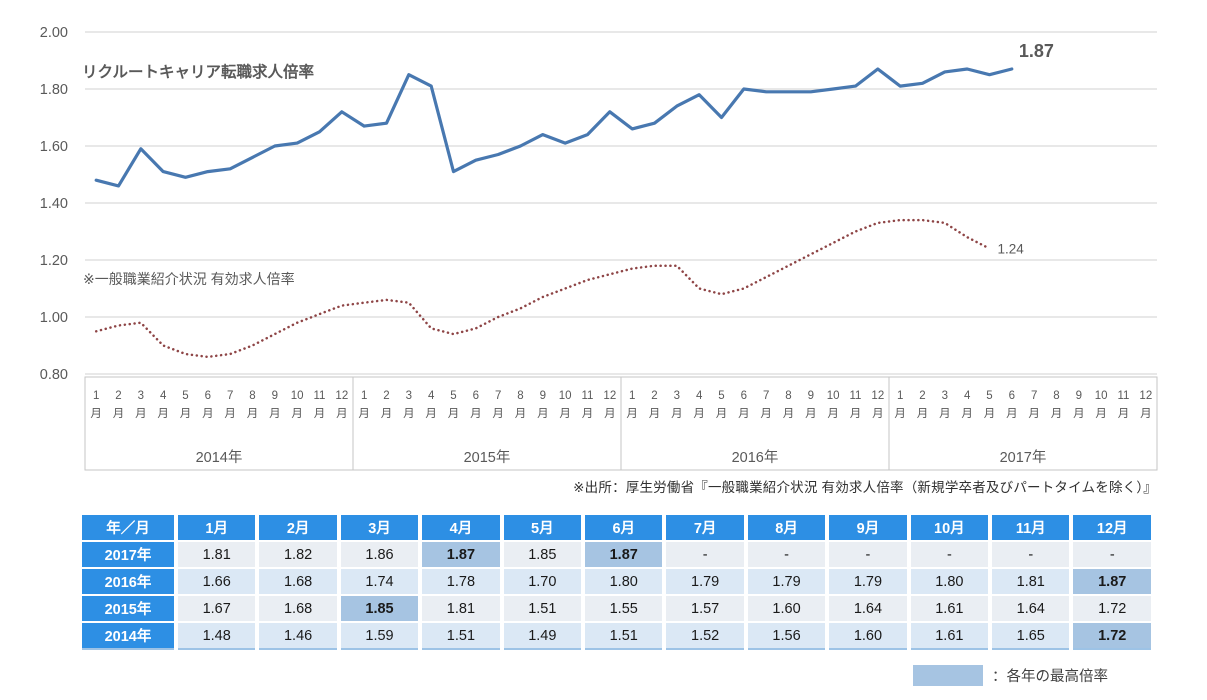 This screenshot has height=700, width=1207. I want to click on year-label: 2017年, so click(1023, 457).